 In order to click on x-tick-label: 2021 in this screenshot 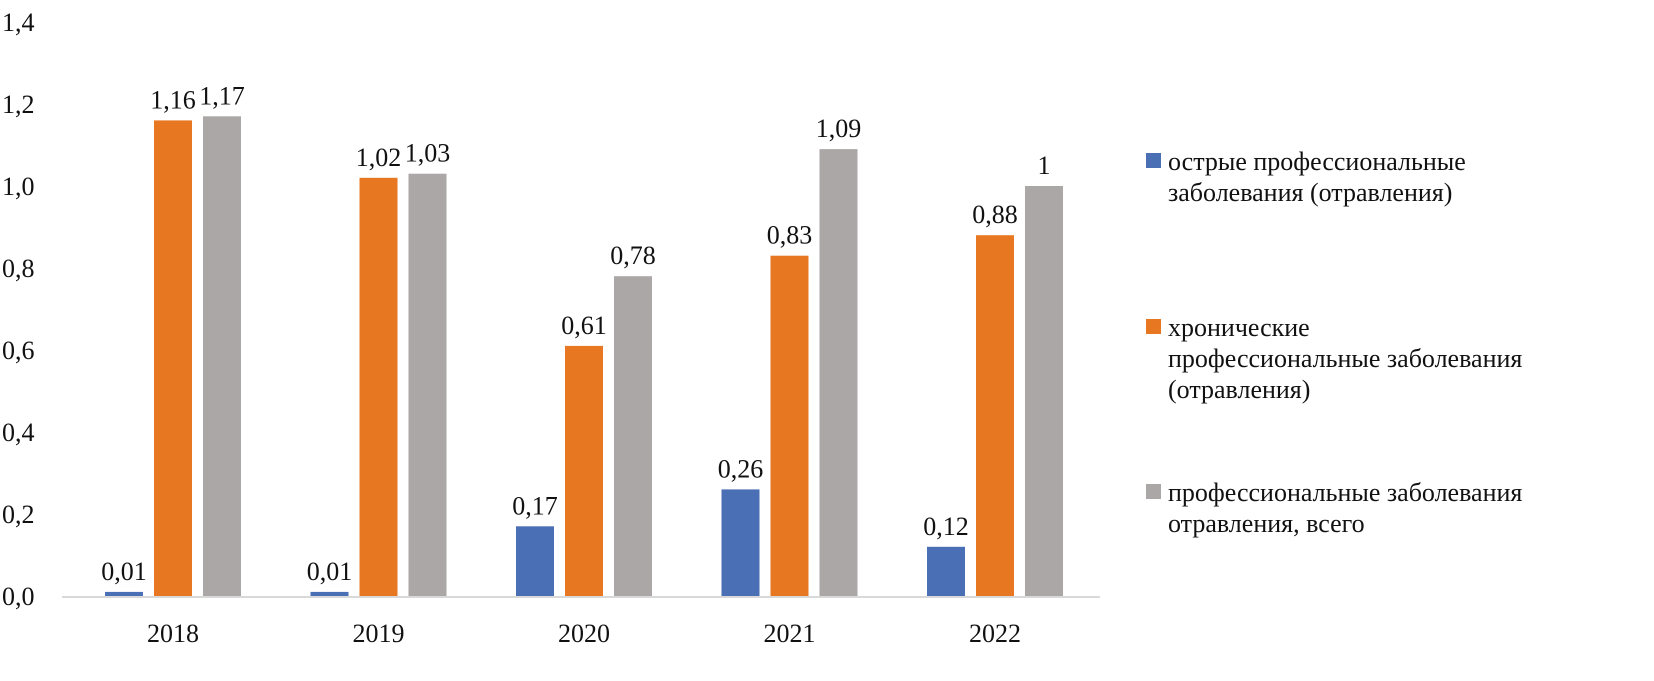, I will do `click(790, 633)`.